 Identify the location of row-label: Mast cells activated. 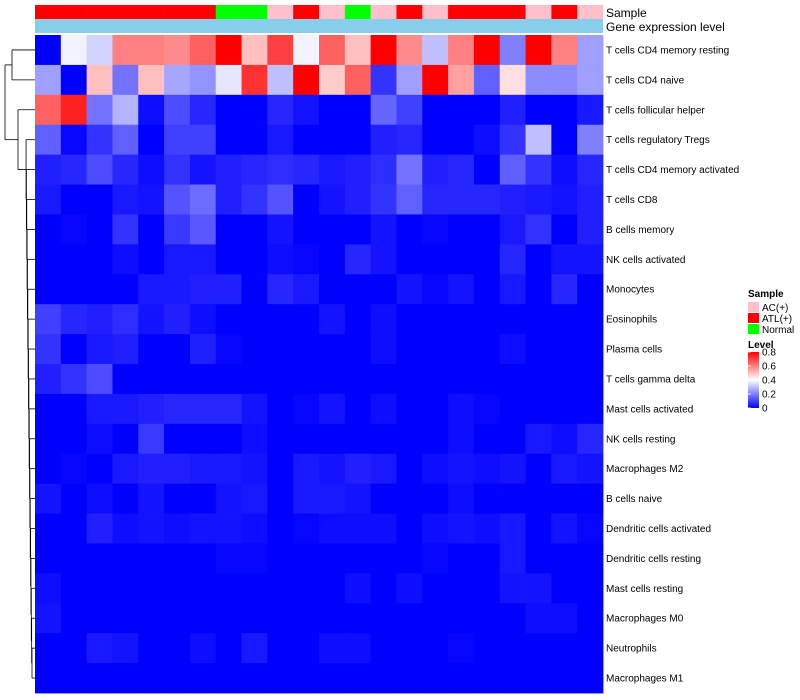
(649, 409).